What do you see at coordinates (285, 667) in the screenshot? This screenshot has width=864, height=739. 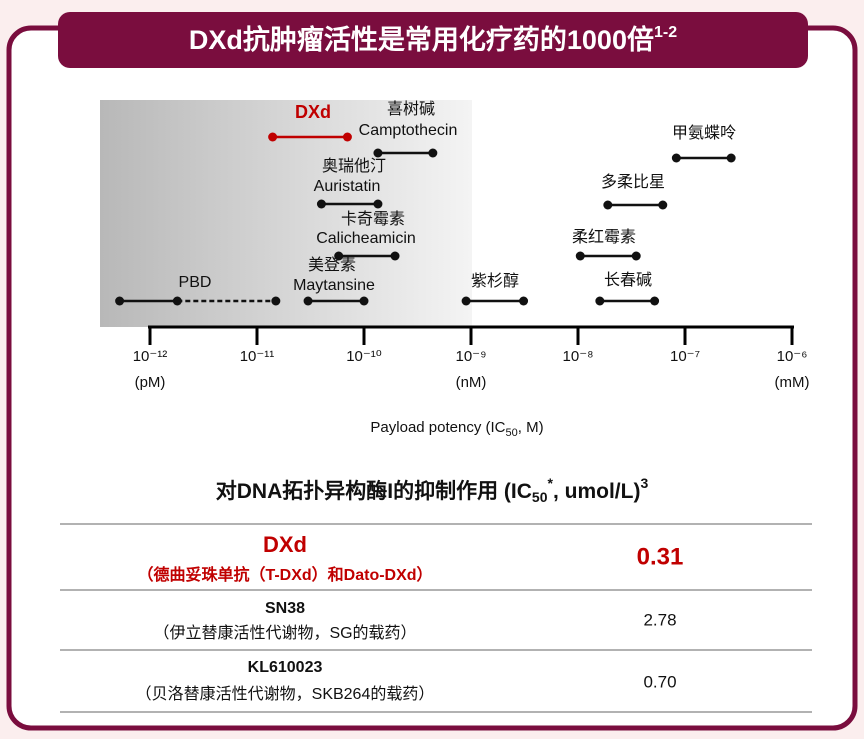 I see `drug-name: KL610023` at bounding box center [285, 667].